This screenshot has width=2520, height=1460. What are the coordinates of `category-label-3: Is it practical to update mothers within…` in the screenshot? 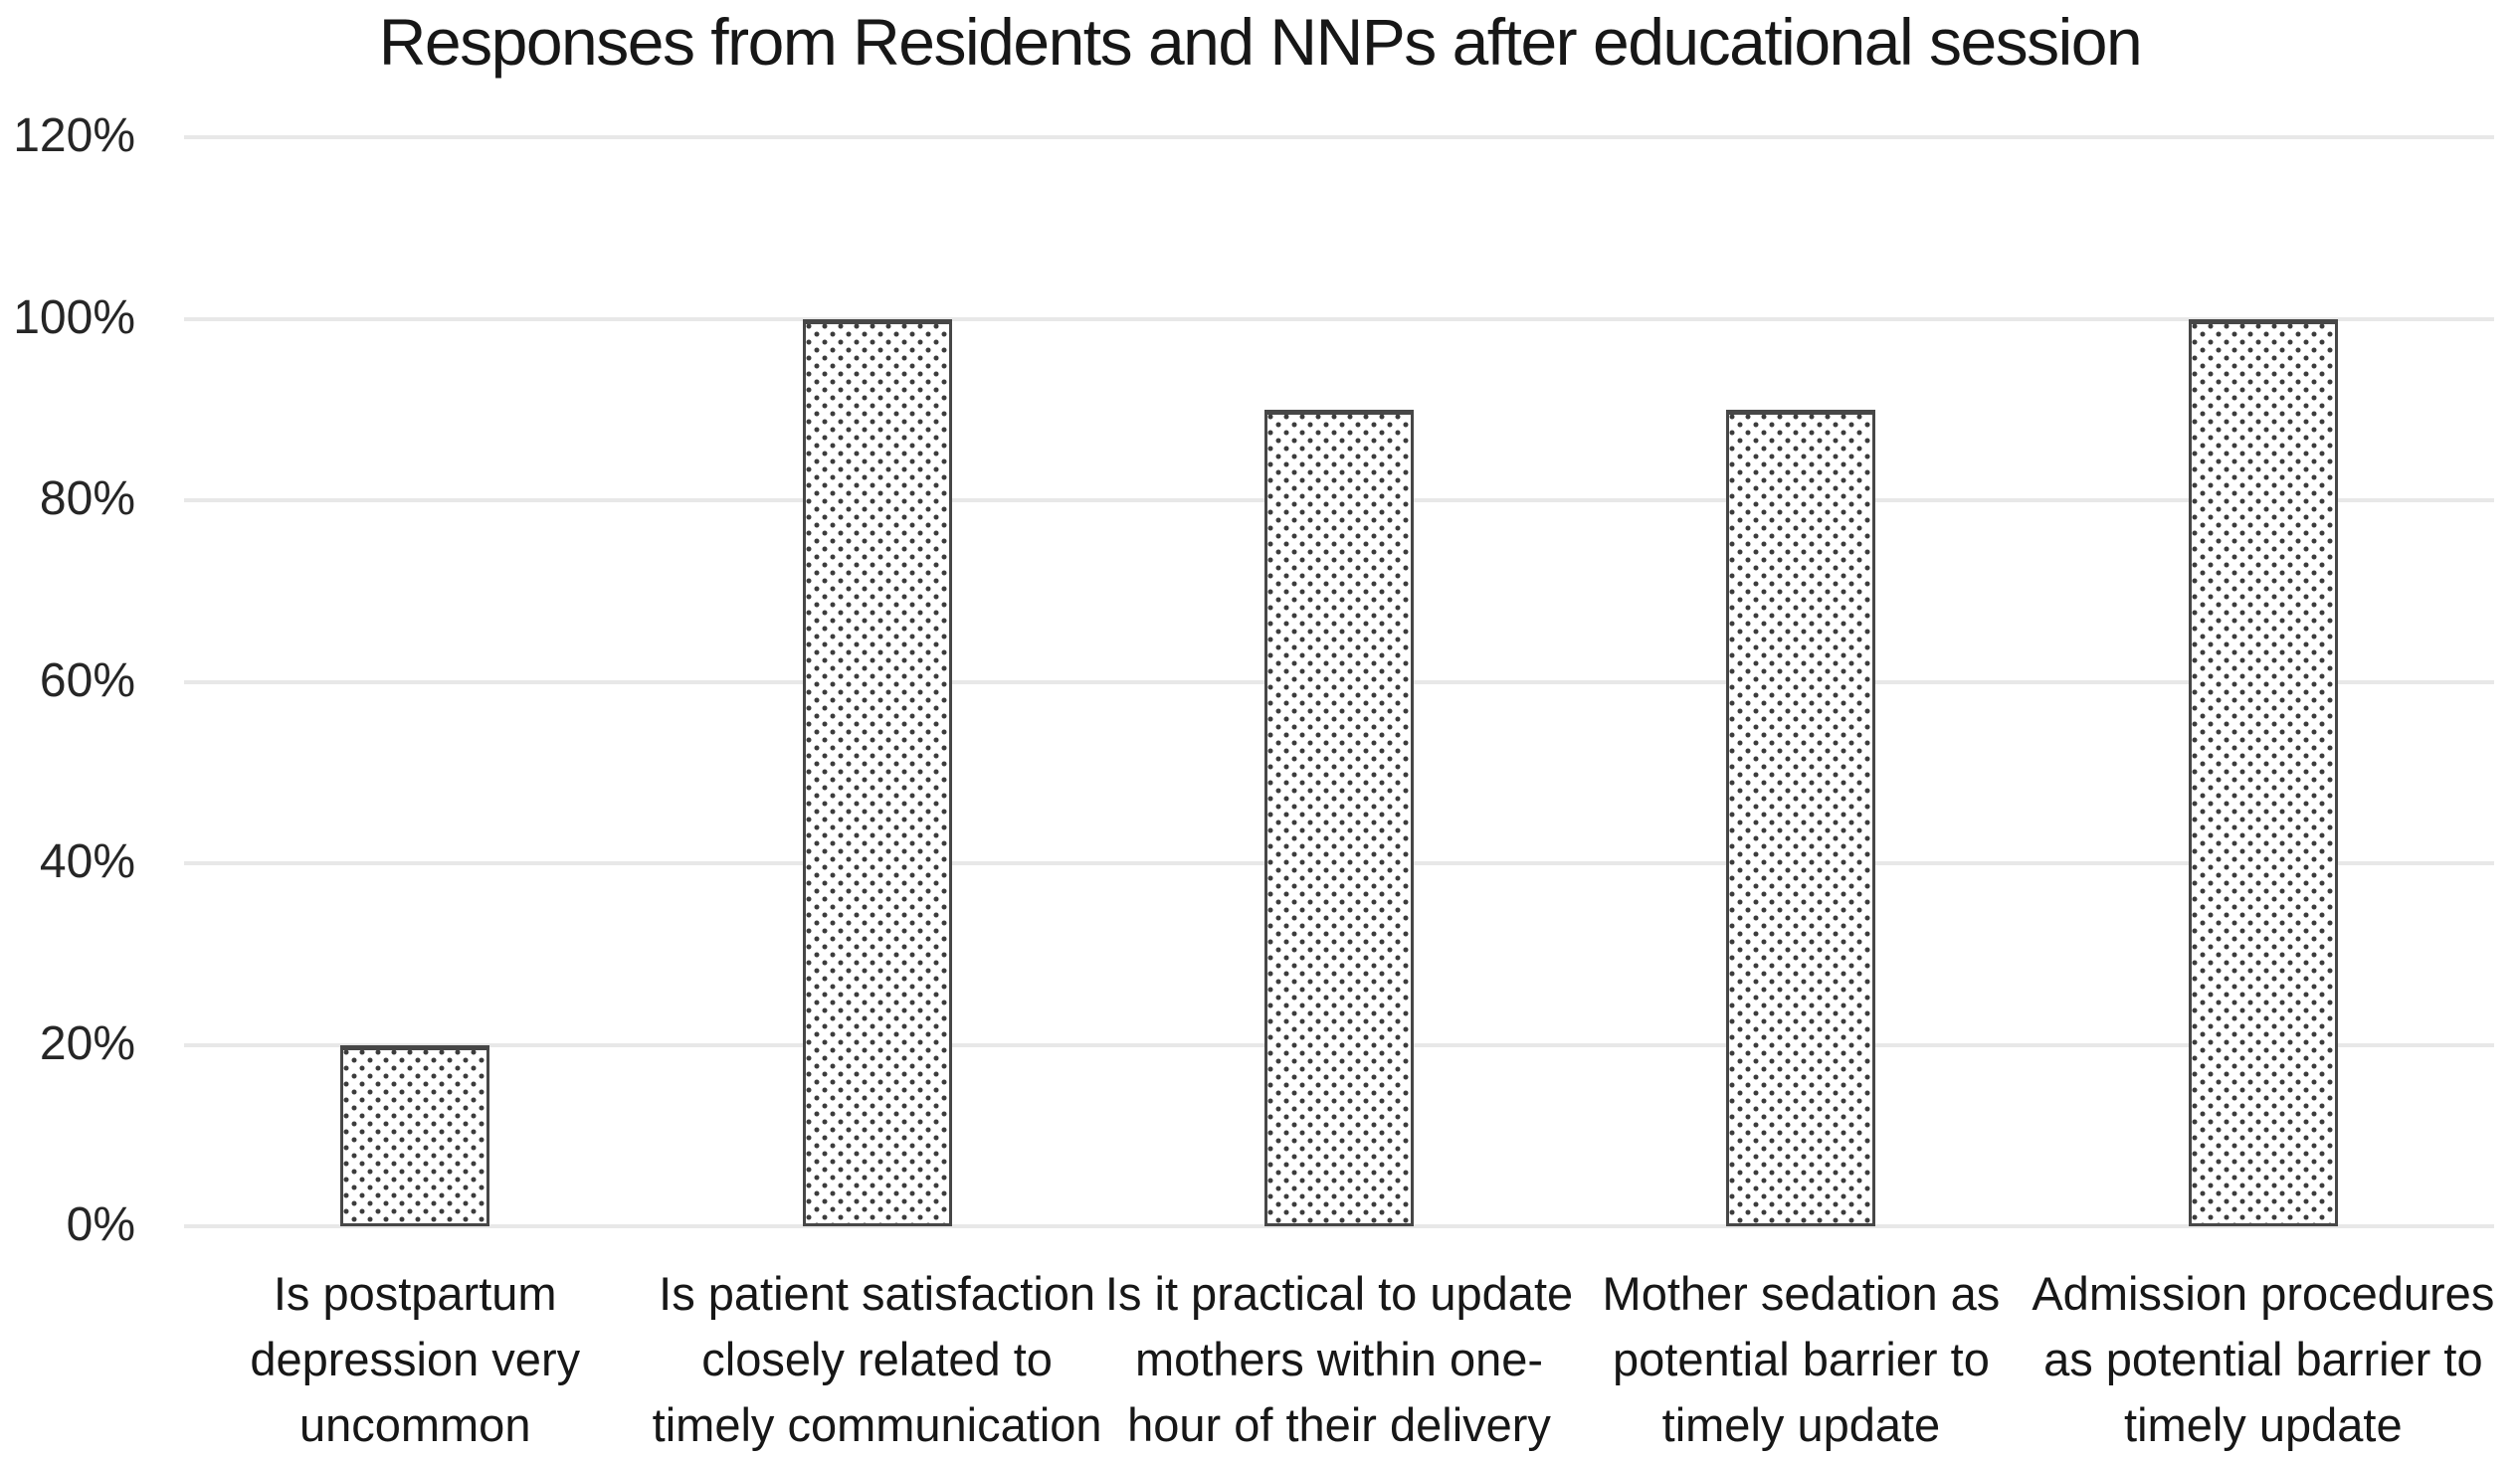 It's located at (1339, 1359).